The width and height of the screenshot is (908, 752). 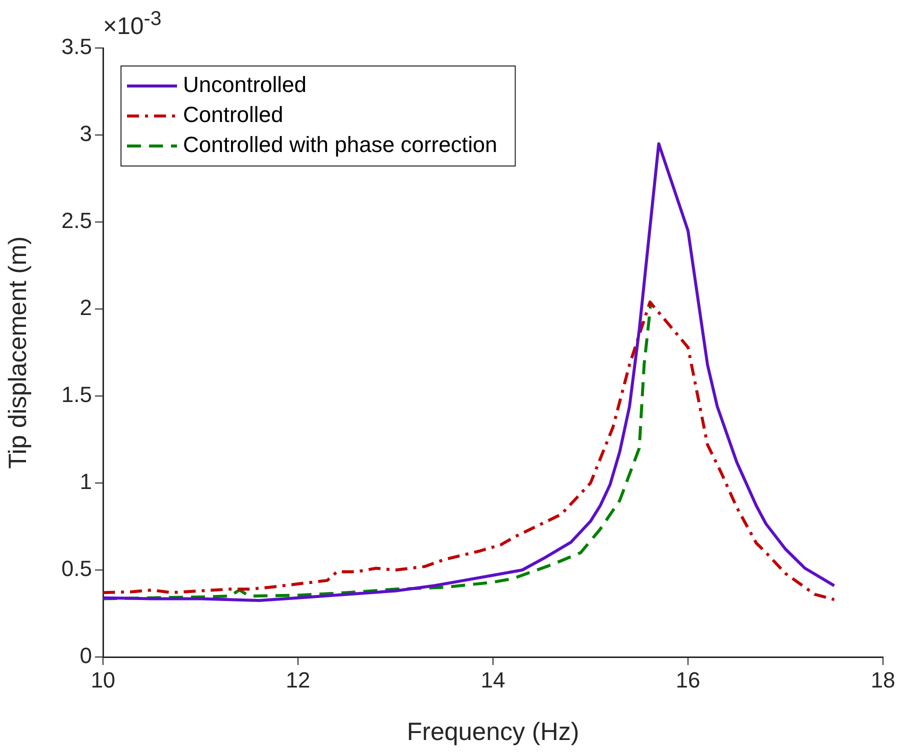 I want to click on x-axis-title: Frequency (Hz), so click(x=493, y=732).